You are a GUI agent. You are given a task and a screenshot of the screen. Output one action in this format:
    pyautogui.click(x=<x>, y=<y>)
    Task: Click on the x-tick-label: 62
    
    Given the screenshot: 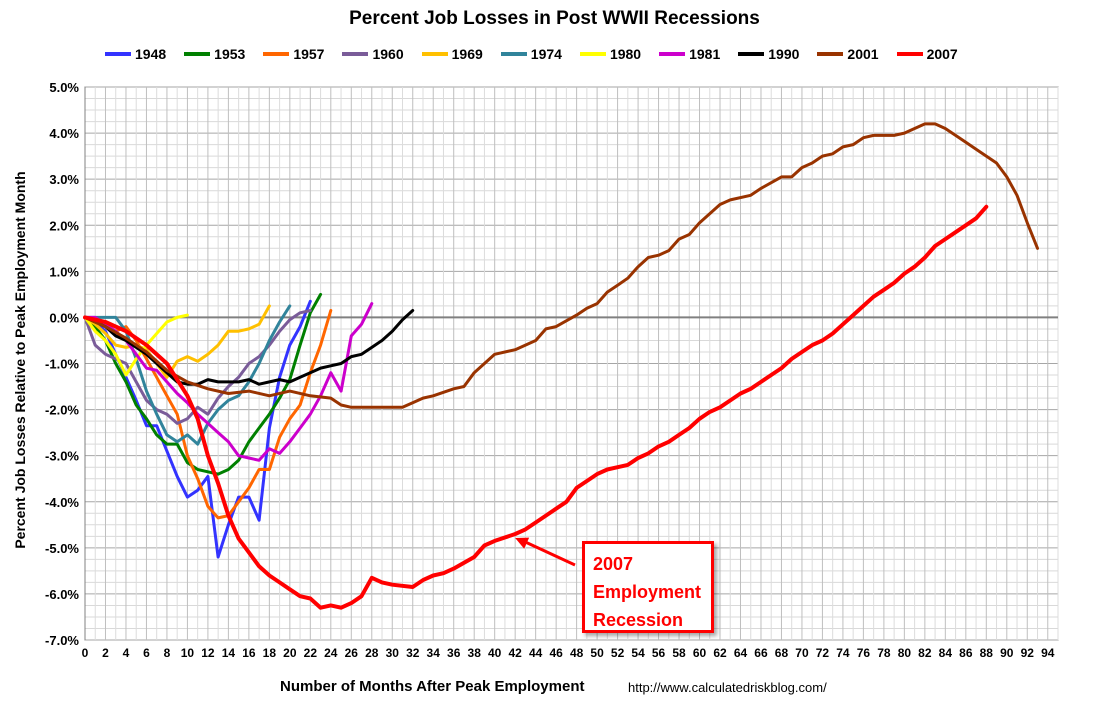 What is the action you would take?
    pyautogui.click(x=720, y=653)
    